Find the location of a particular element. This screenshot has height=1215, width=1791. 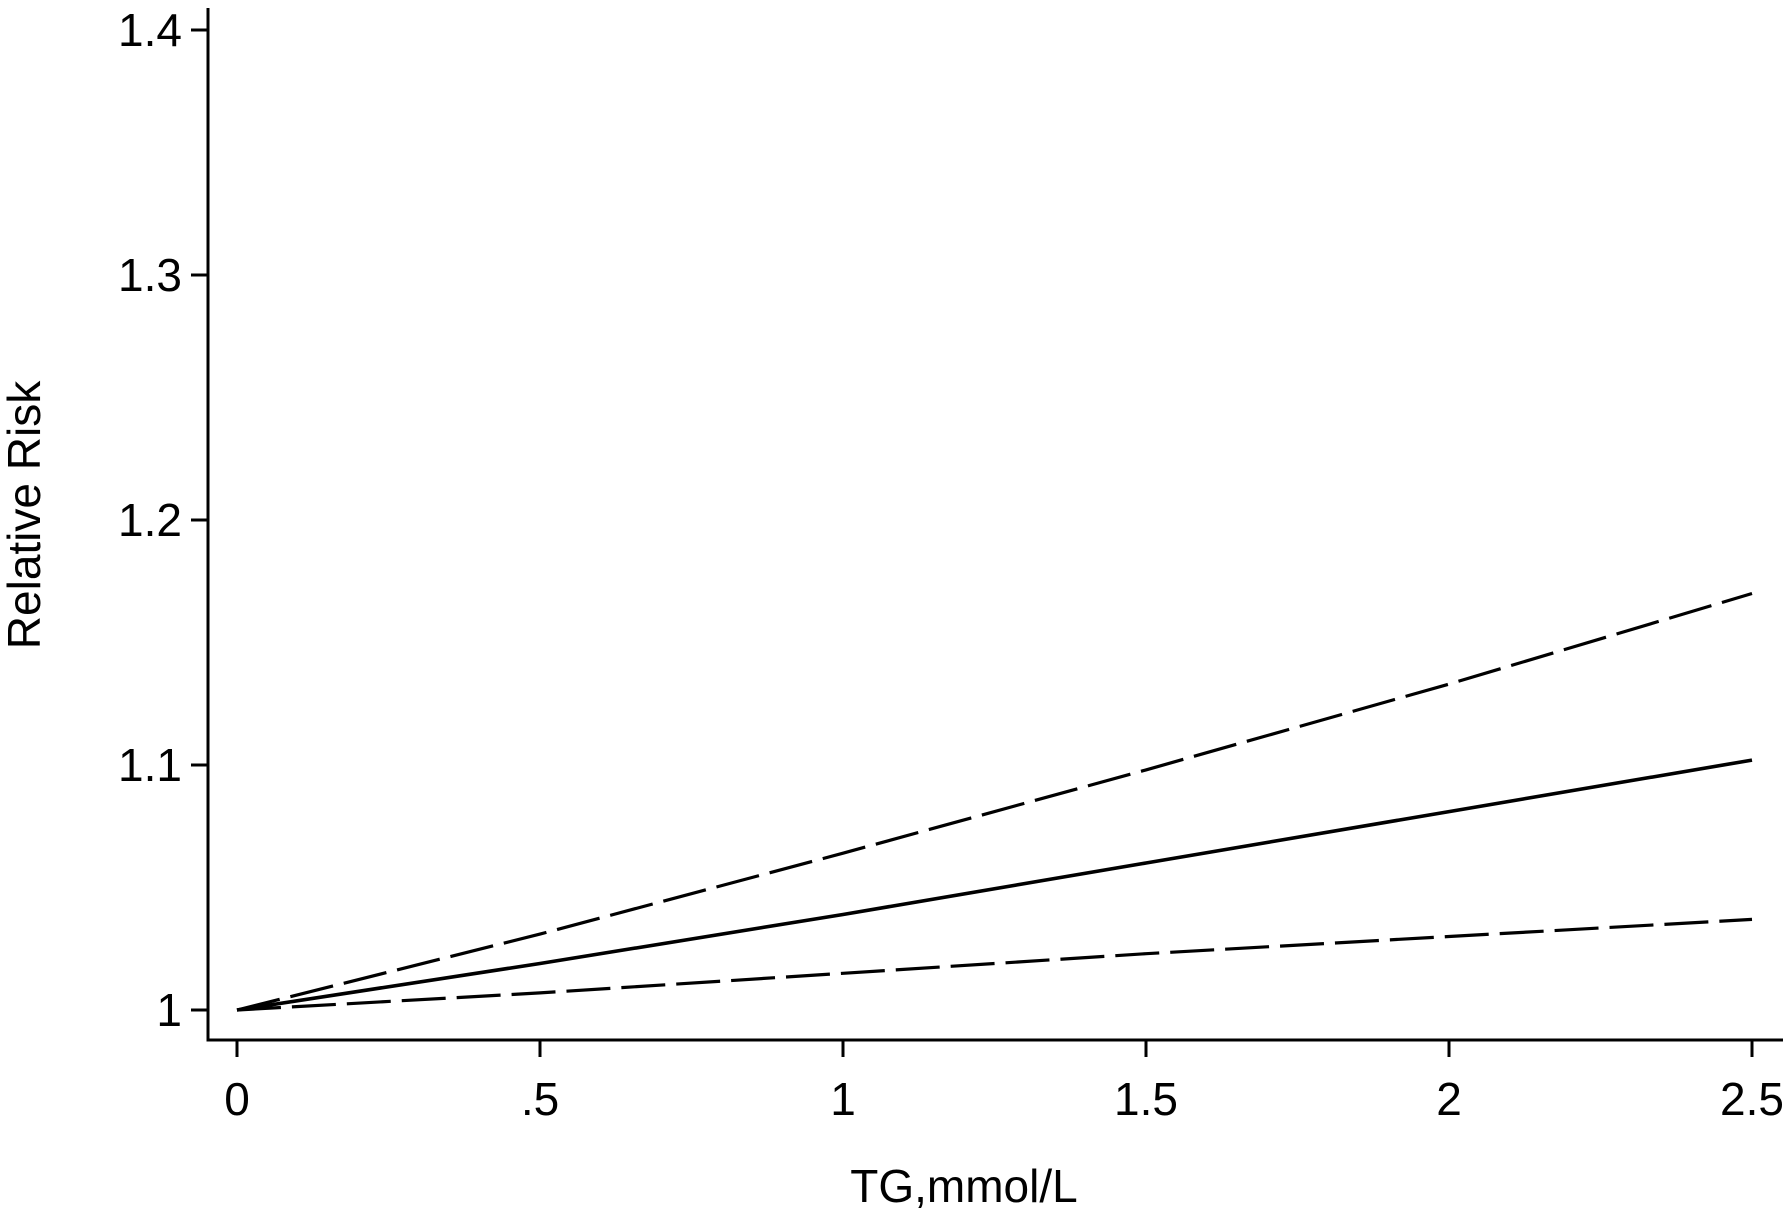

y-axis-label: Relative Risk is located at coordinates (25, 514).